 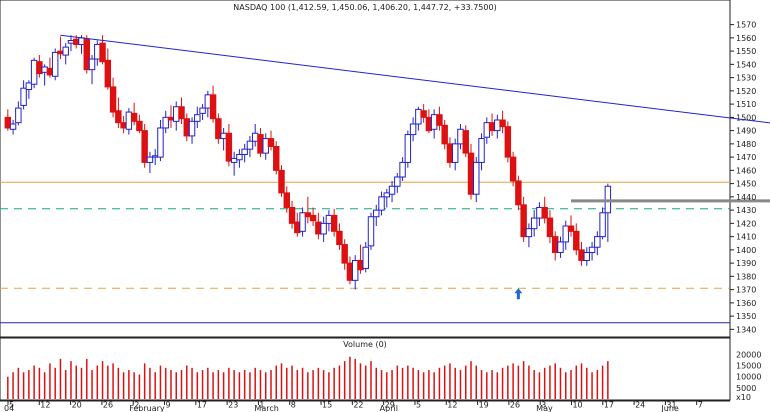 I want to click on volume-tick-label: 5000, so click(x=746, y=388).